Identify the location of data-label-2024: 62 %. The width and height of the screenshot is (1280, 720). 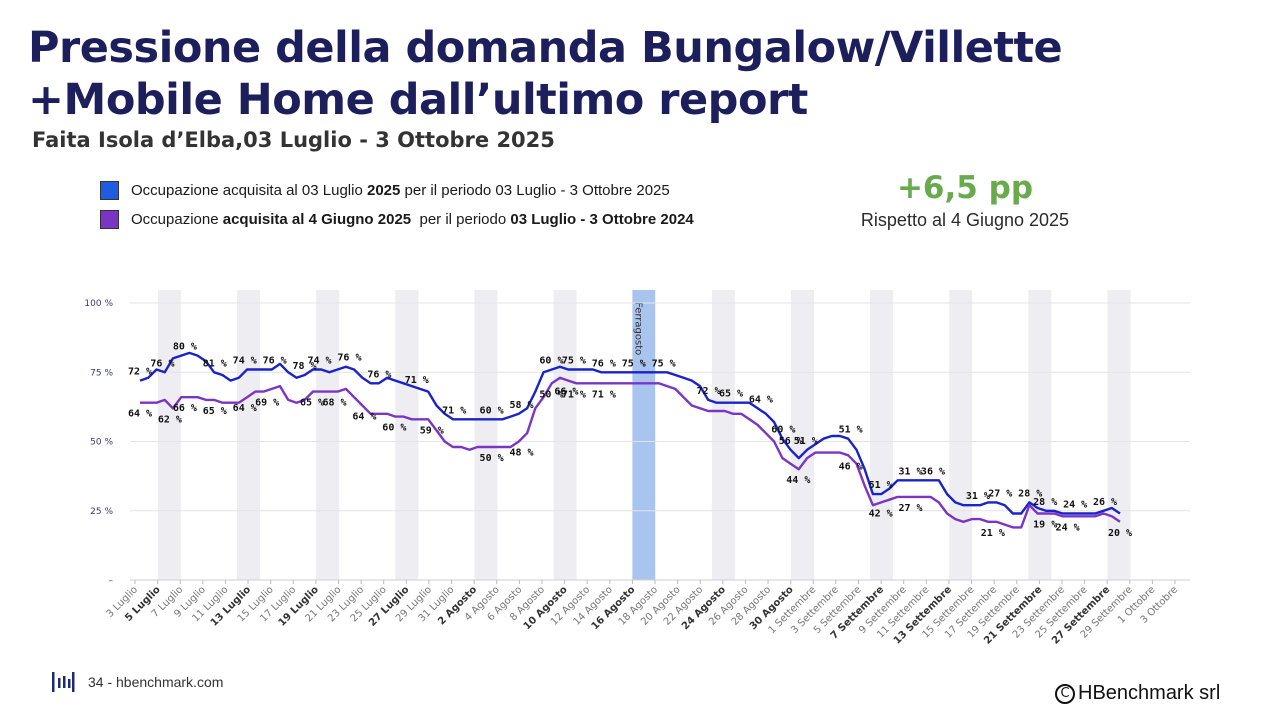
(170, 419).